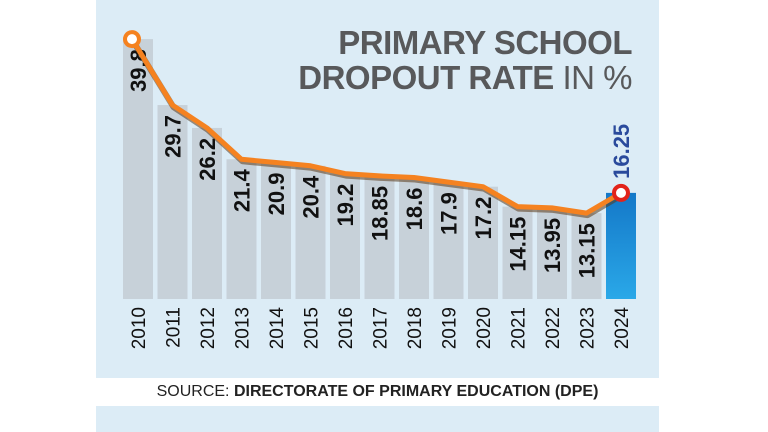  What do you see at coordinates (346, 328) in the screenshot?
I see `tick-label-2016: 2016` at bounding box center [346, 328].